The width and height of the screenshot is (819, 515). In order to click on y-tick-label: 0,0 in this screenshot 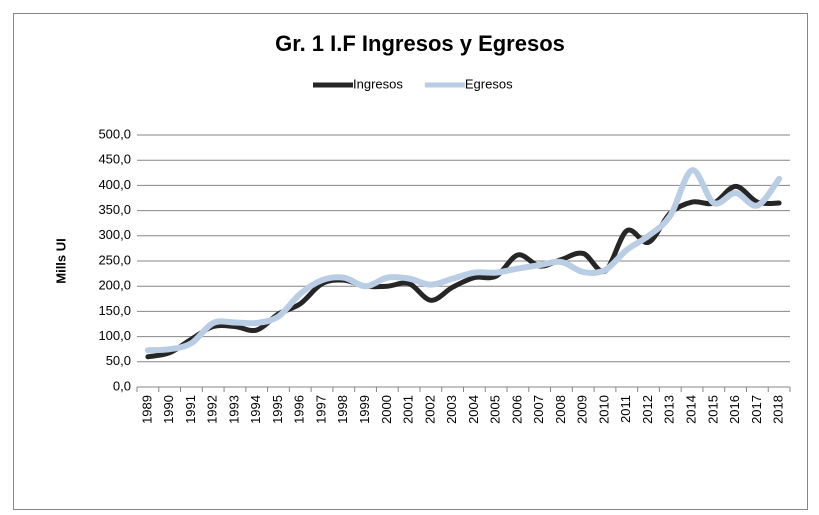, I will do `click(122, 385)`.